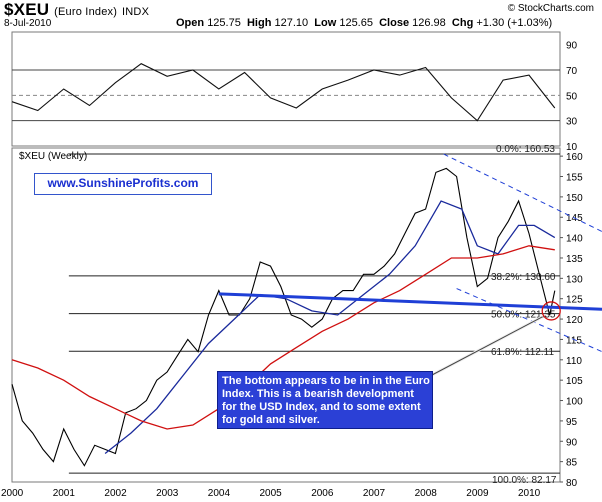 Image resolution: width=602 pixels, height=502 pixels. What do you see at coordinates (551, 311) in the screenshot?
I see `bottom-marker-circle` at bounding box center [551, 311].